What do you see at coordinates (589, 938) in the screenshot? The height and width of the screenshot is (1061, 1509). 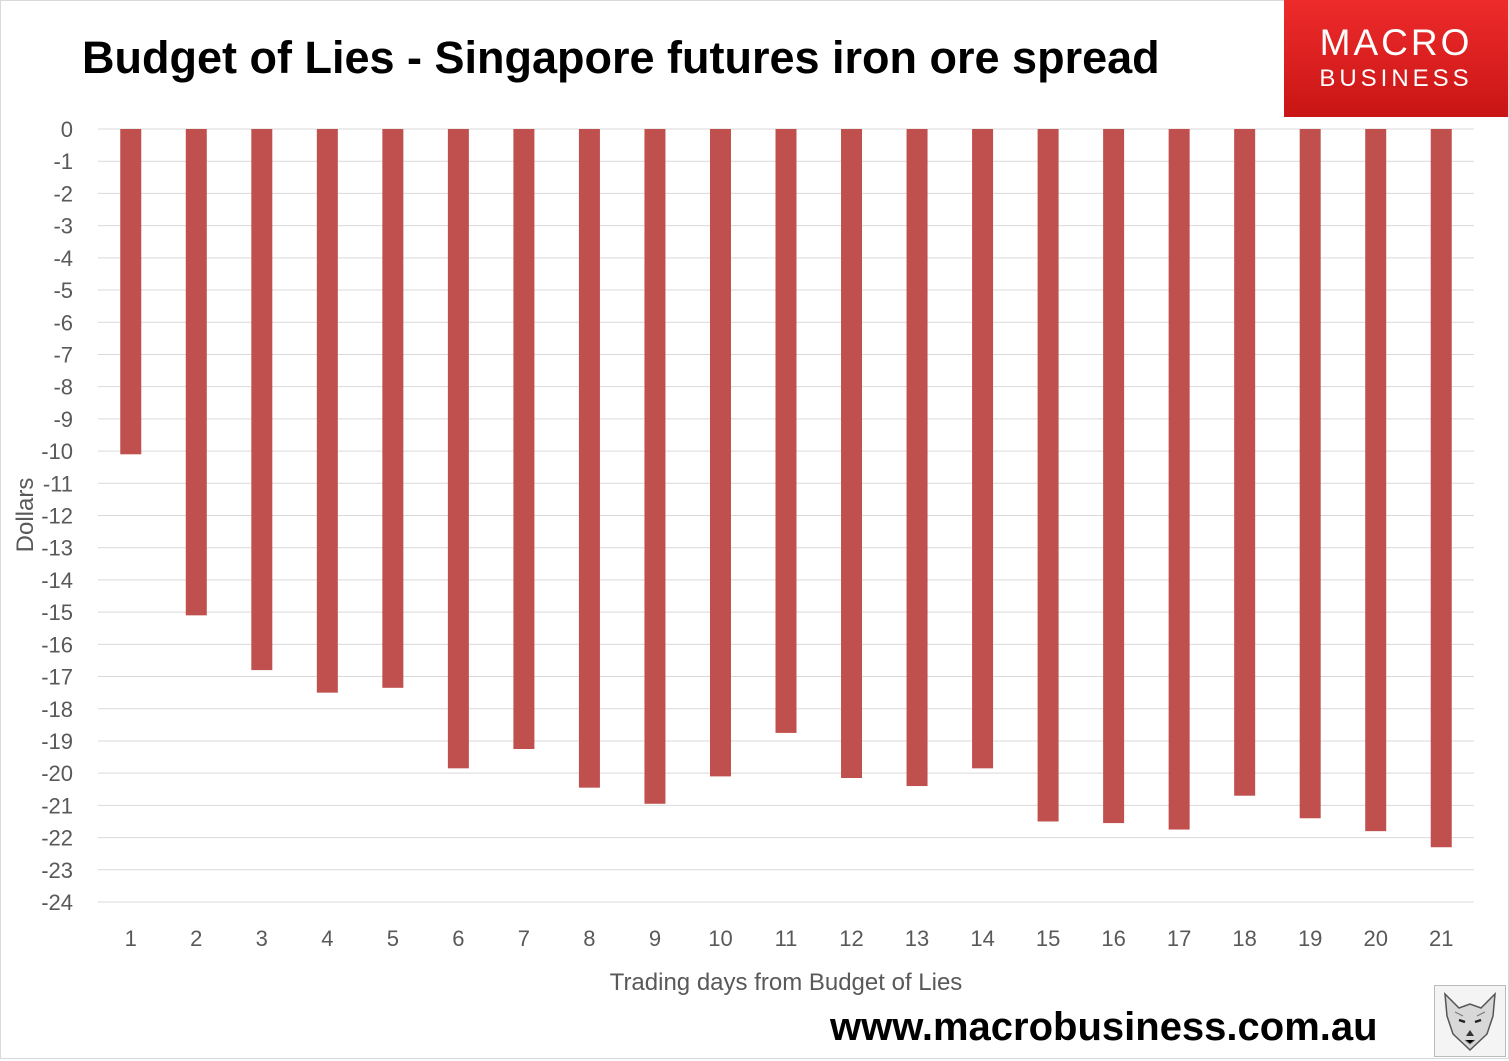 I see `x-tick-label: 8` at bounding box center [589, 938].